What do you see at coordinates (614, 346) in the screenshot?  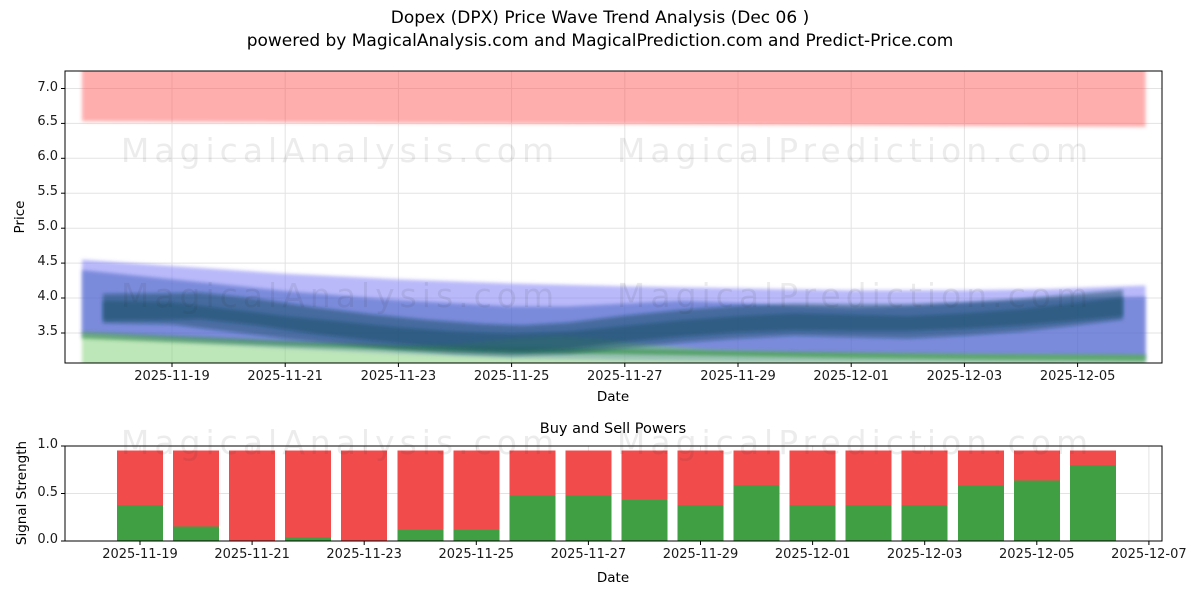 I see `green-trend-band` at bounding box center [614, 346].